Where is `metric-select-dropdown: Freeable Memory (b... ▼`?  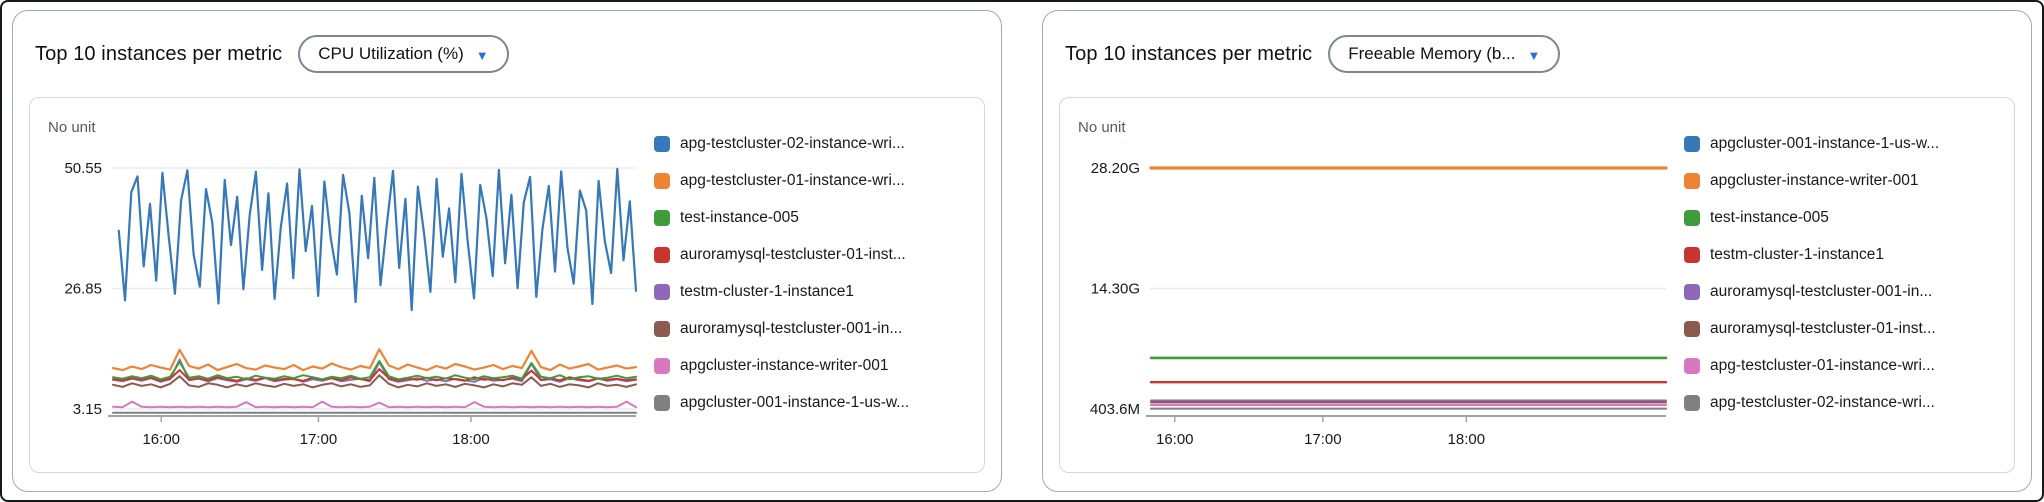 metric-select-dropdown: Freeable Memory (b... ▼ is located at coordinates (1444, 54).